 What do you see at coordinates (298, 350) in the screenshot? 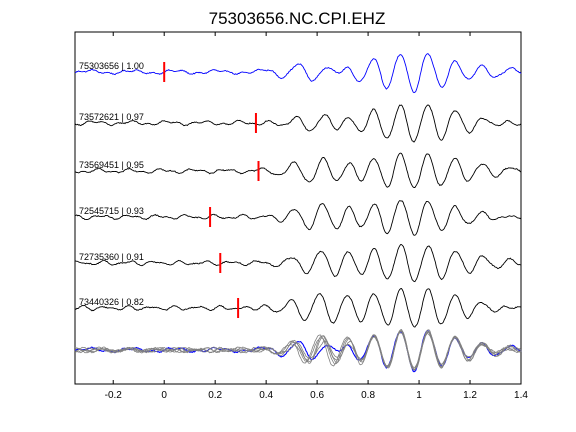
I see `overlay-trace-line` at bounding box center [298, 350].